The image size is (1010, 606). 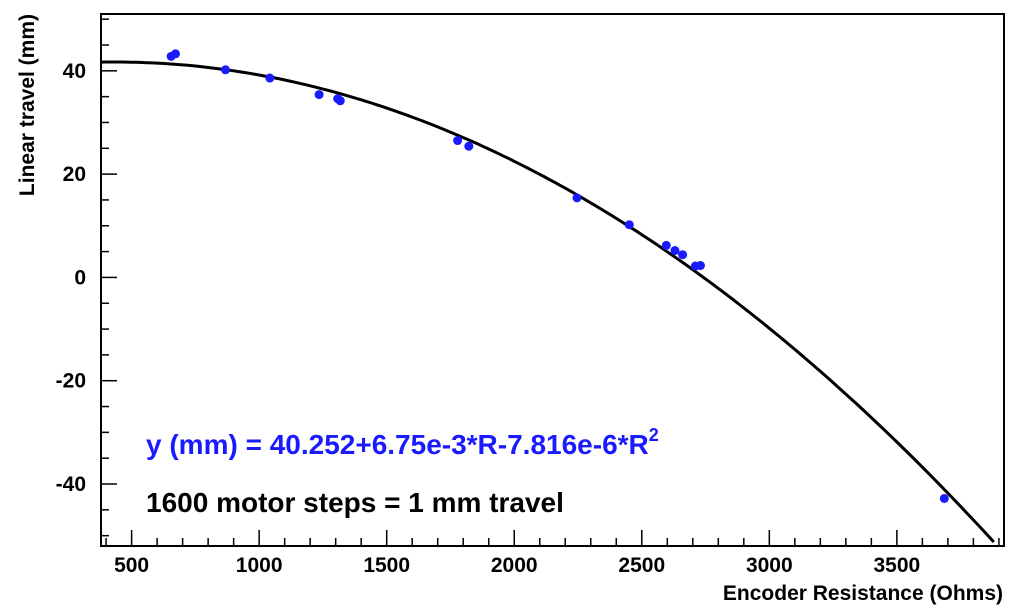 I want to click on x-axis-title: Encoder Resistance (Ohms), so click(x=863, y=593).